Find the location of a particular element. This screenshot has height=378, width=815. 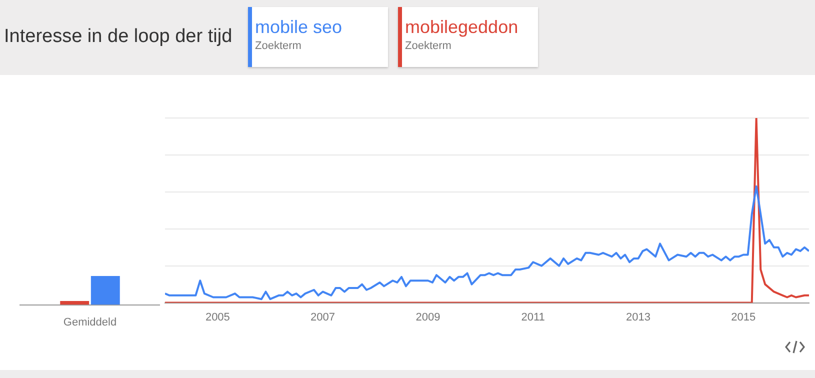

x-tick-label: 2013 is located at coordinates (638, 317).